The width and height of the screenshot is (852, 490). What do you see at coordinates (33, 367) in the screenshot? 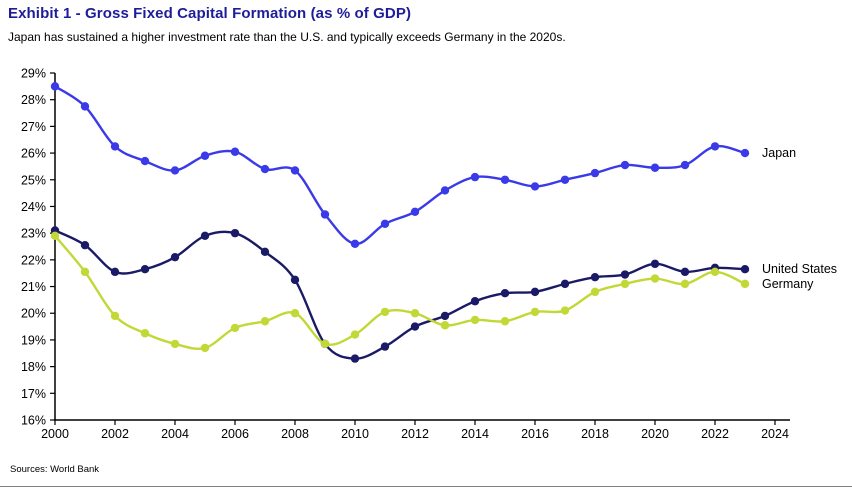
I see `y-axis-tick-label: 18%` at bounding box center [33, 367].